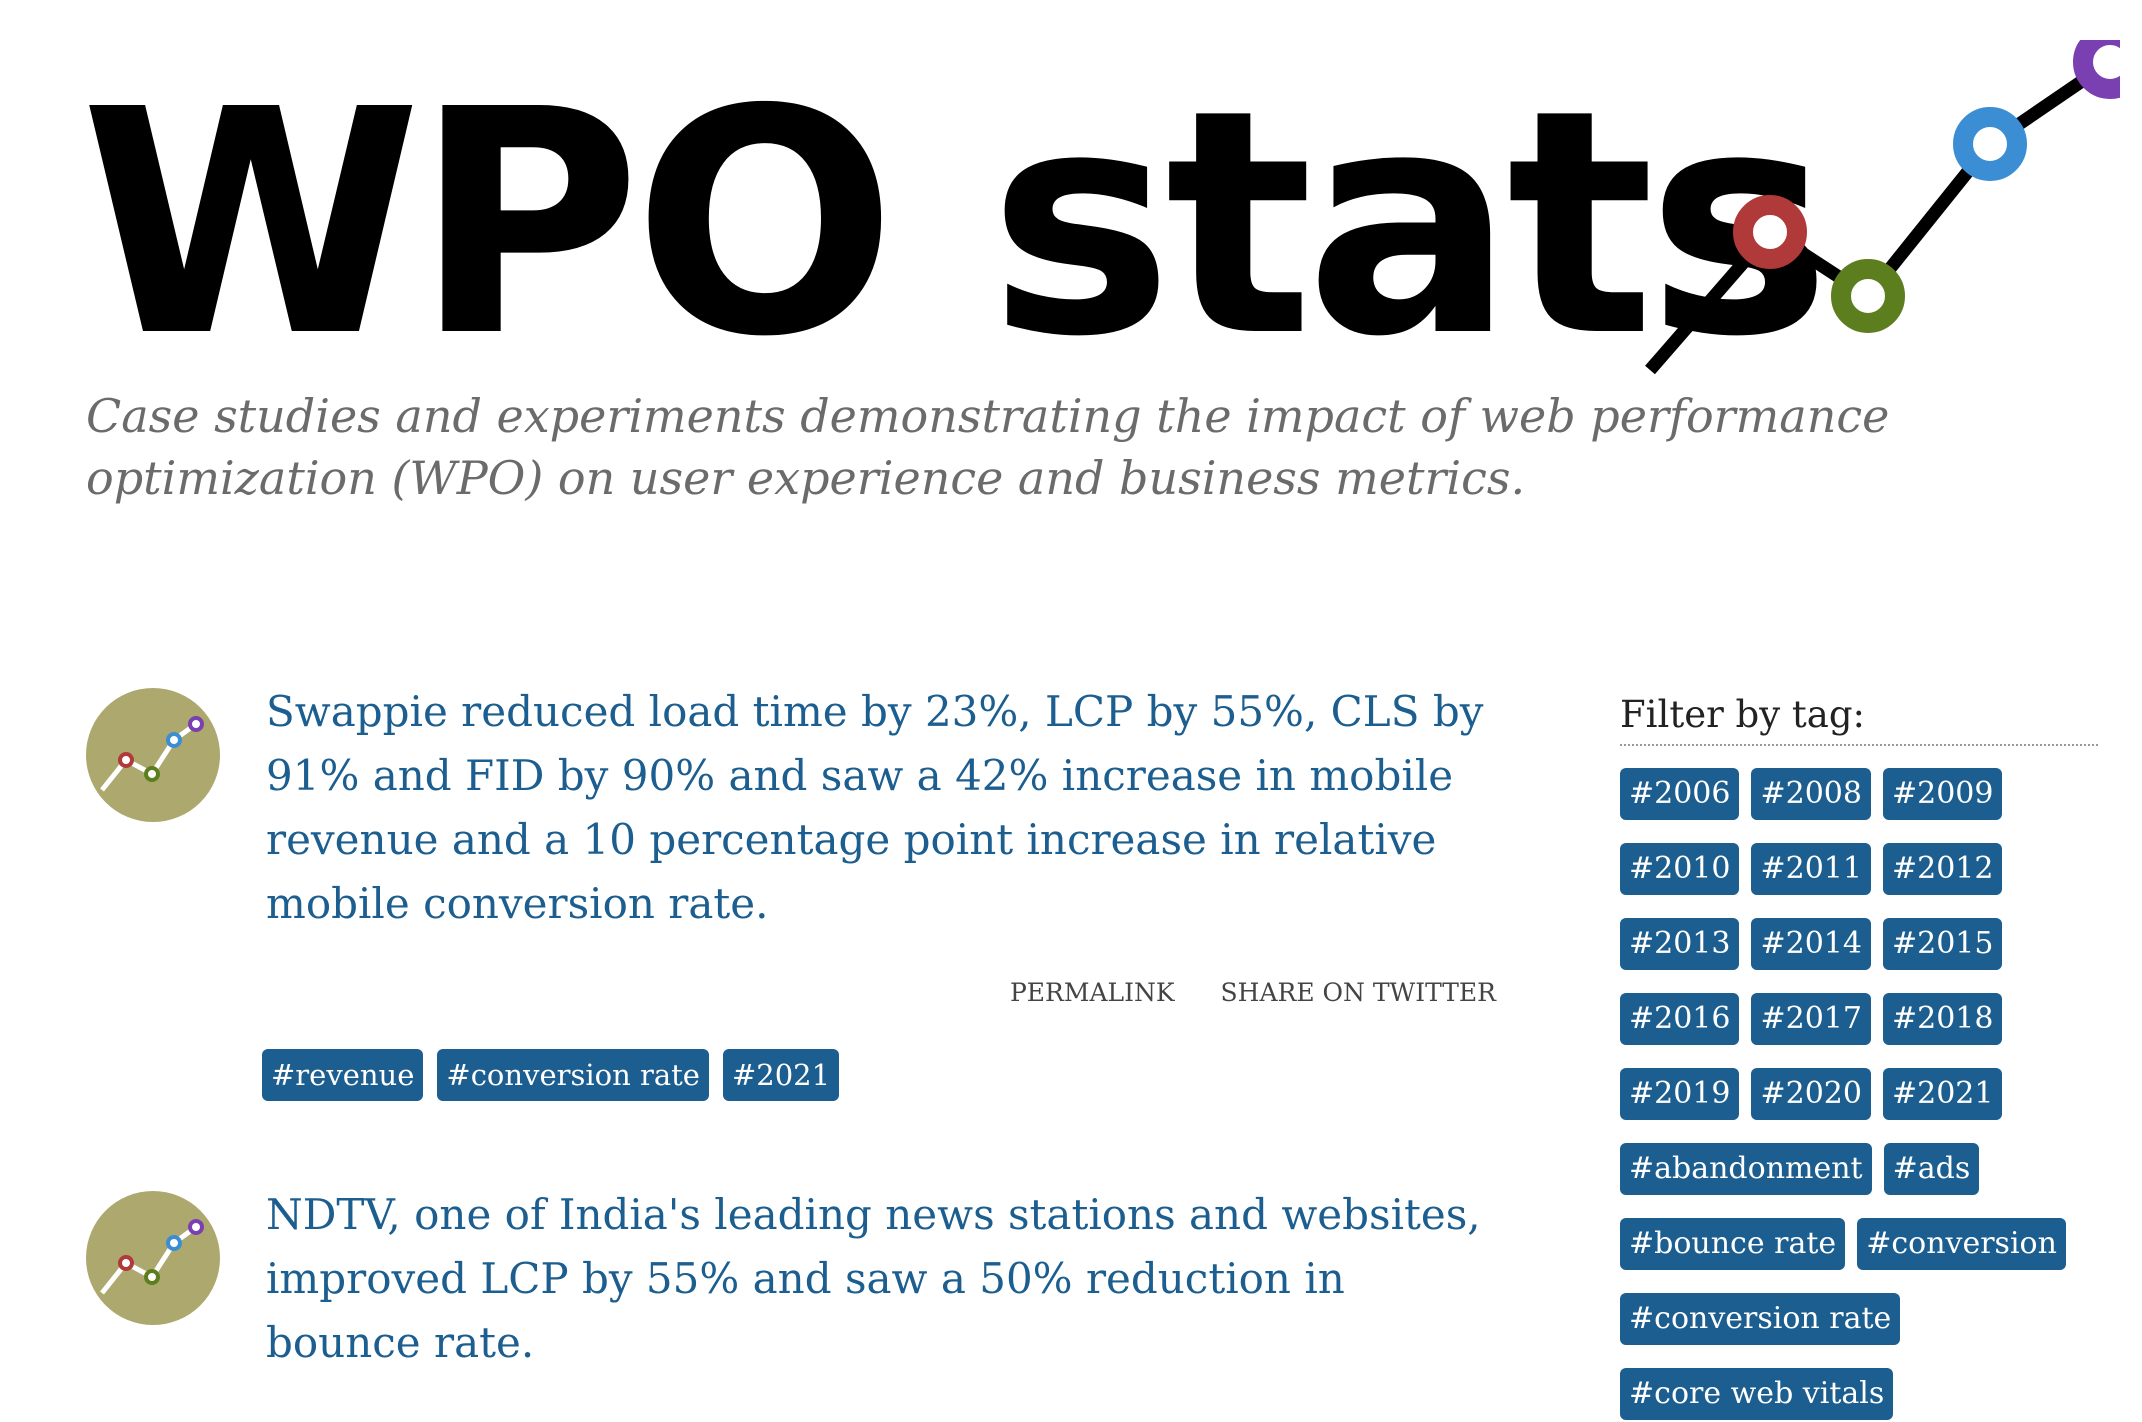 This screenshot has height=1422, width=2142. Describe the element at coordinates (1882, 207) in the screenshot. I see `trend-graph-logo-icon` at that location.